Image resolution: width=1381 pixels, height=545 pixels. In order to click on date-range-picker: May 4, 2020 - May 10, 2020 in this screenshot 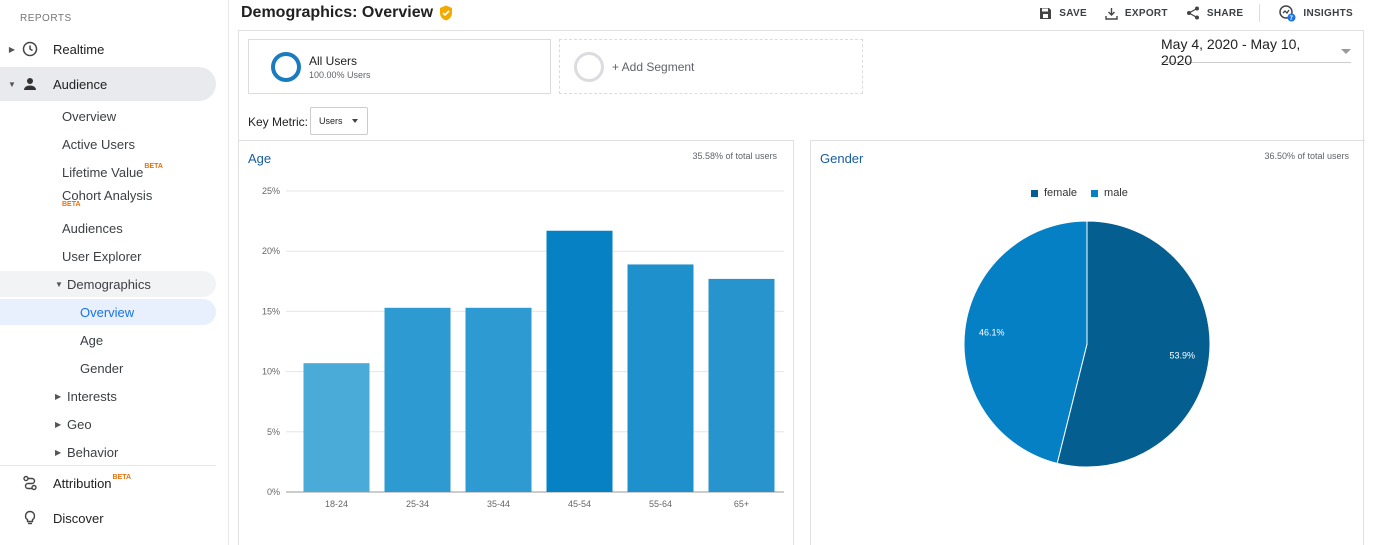, I will do `click(1256, 52)`.